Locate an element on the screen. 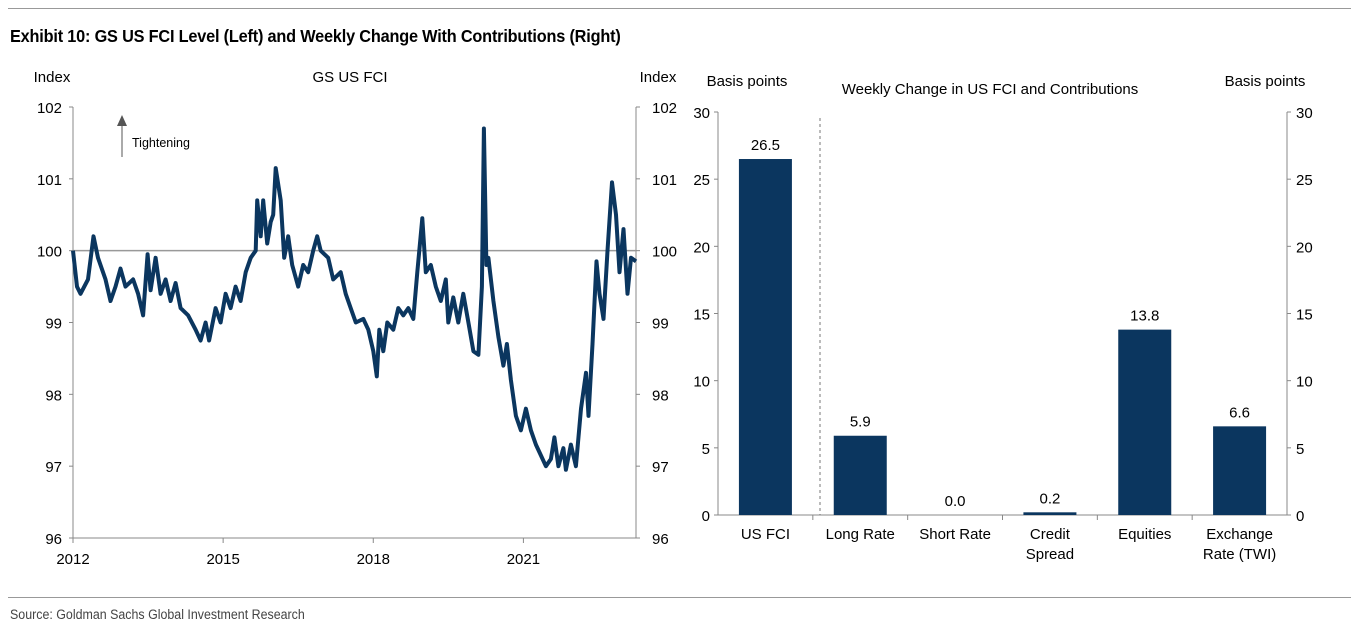  x-tick-label: 2021 is located at coordinates (523, 559).